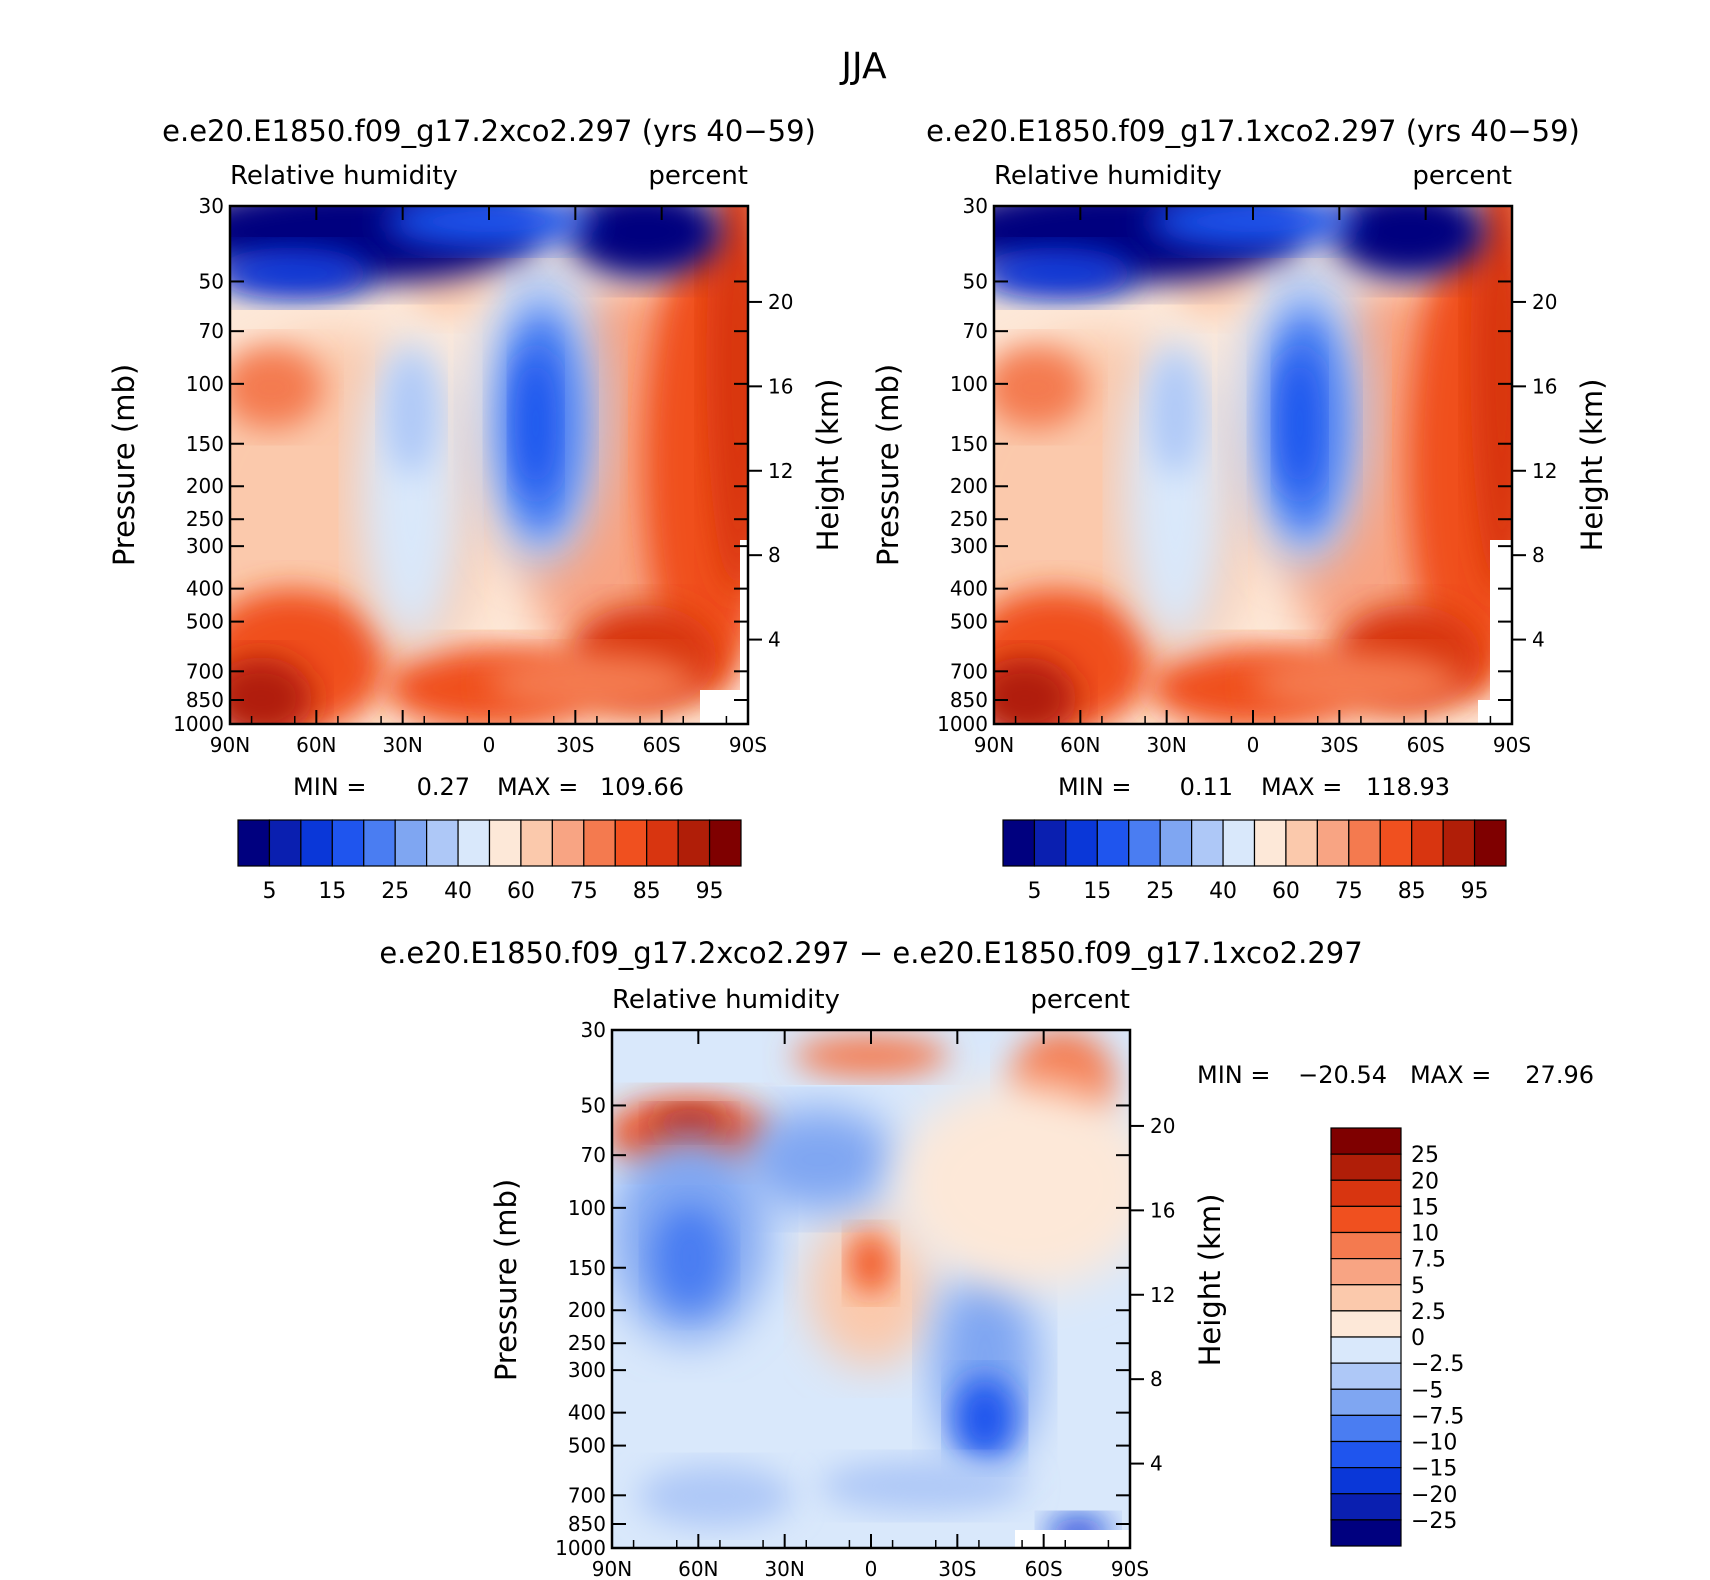  Describe the element at coordinates (587, 1370) in the screenshot. I see `y-tick-label: 300` at that location.